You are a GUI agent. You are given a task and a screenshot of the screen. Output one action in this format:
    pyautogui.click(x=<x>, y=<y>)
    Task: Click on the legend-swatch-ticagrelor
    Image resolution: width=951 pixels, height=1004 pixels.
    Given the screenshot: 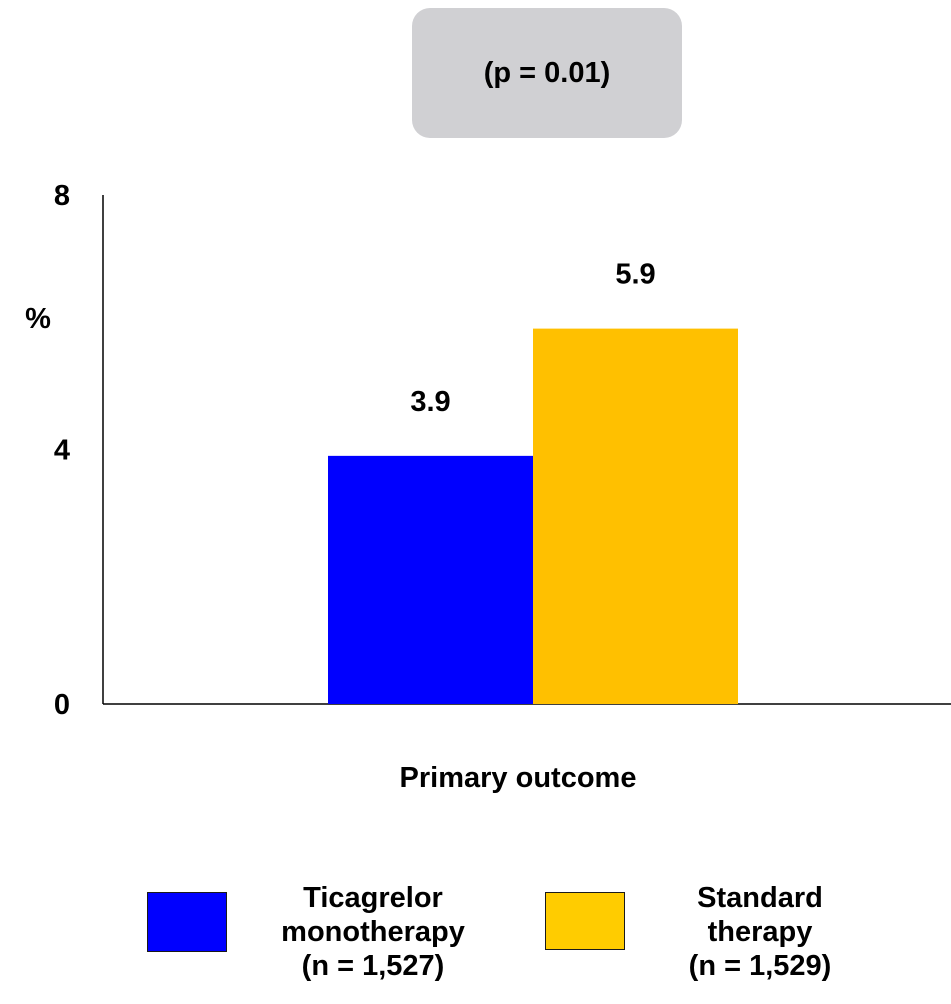 What is the action you would take?
    pyautogui.click(x=187, y=922)
    